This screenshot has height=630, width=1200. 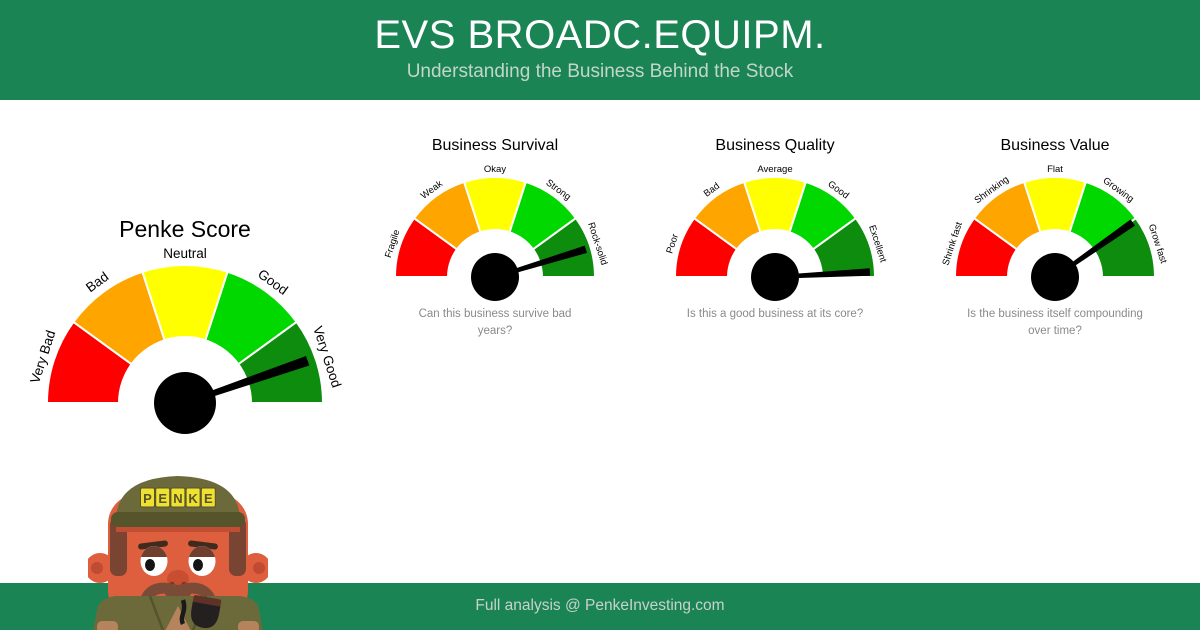 What do you see at coordinates (185, 335) in the screenshot?
I see `gauge-segment-neutral` at bounding box center [185, 335].